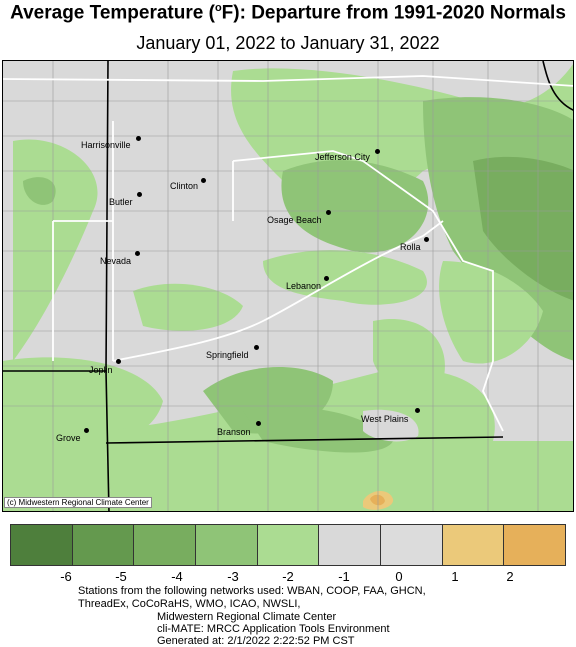 This screenshot has height=647, width=576. What do you see at coordinates (294, 220) in the screenshot?
I see `city-label-osage-beach: Osage Beach` at bounding box center [294, 220].